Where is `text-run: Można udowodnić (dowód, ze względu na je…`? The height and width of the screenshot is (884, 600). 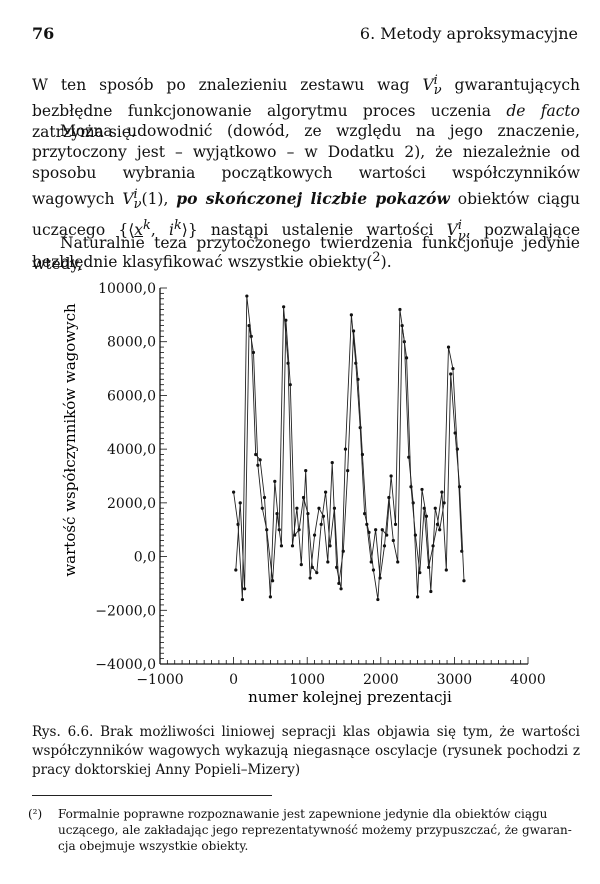
text-run: Można udowodnić (dowód, ze względu na je… is located at coordinates (306, 165).